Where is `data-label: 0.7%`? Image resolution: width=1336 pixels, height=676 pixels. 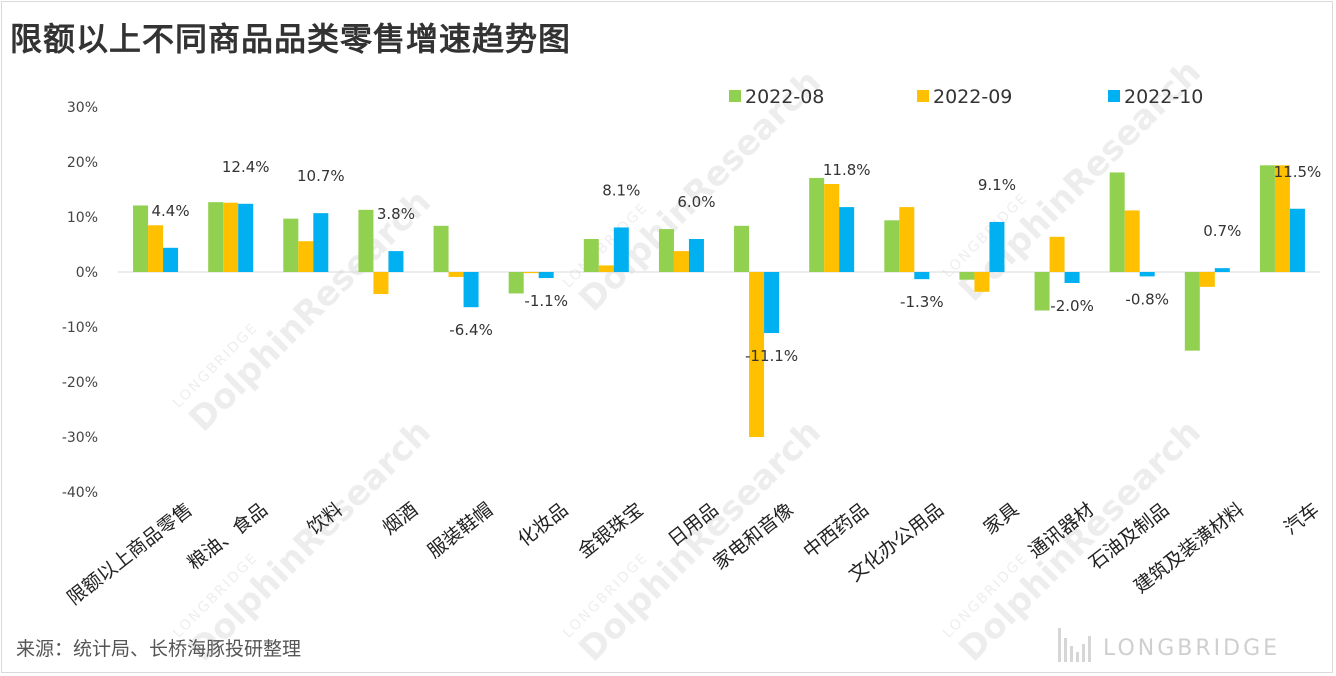
data-label: 0.7% is located at coordinates (1222, 231).